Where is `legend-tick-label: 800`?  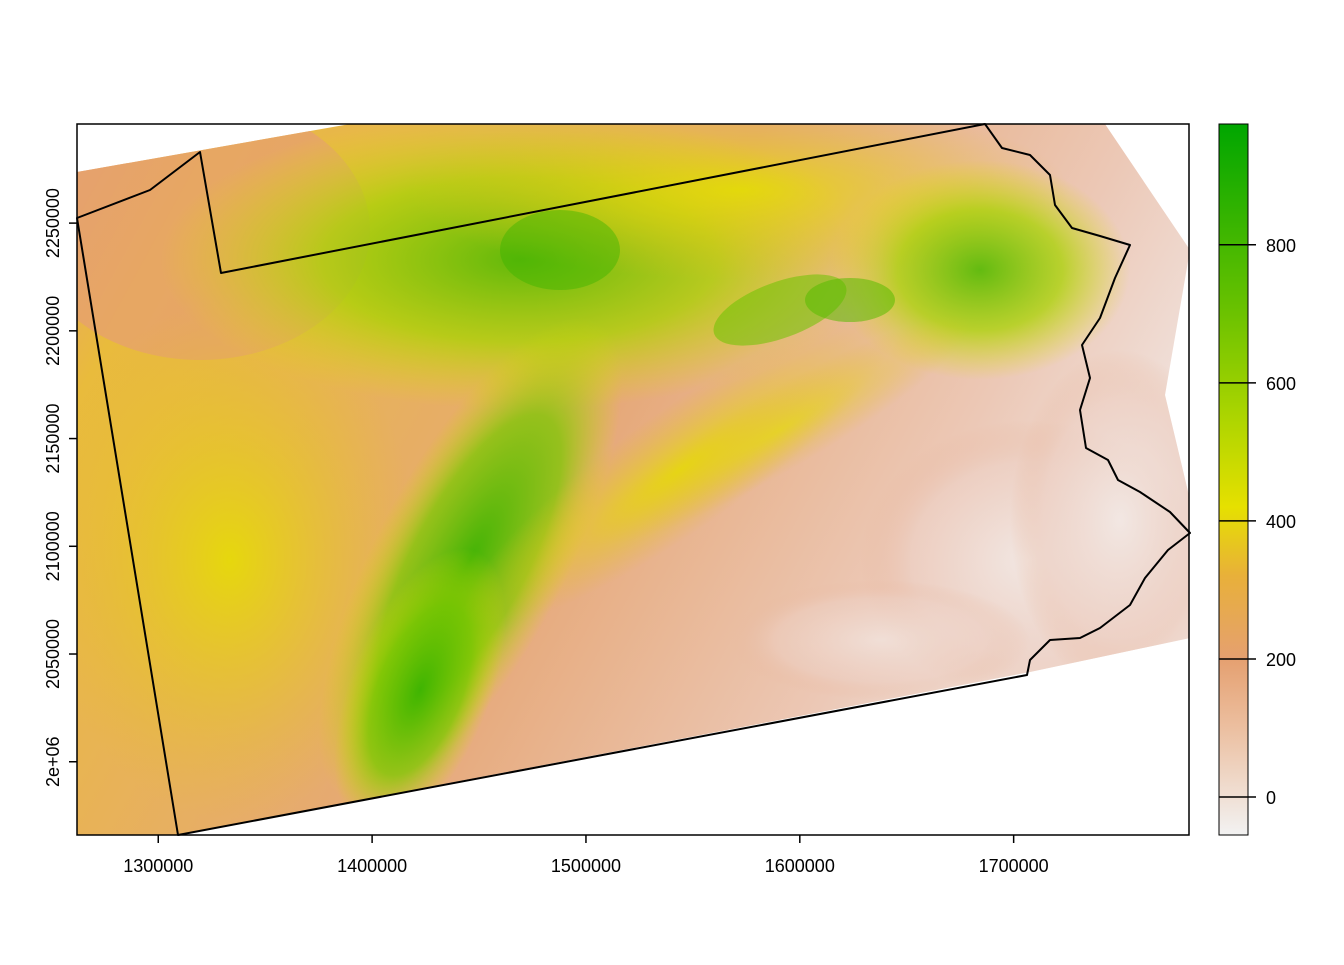
legend-tick-label: 800 is located at coordinates (1281, 246).